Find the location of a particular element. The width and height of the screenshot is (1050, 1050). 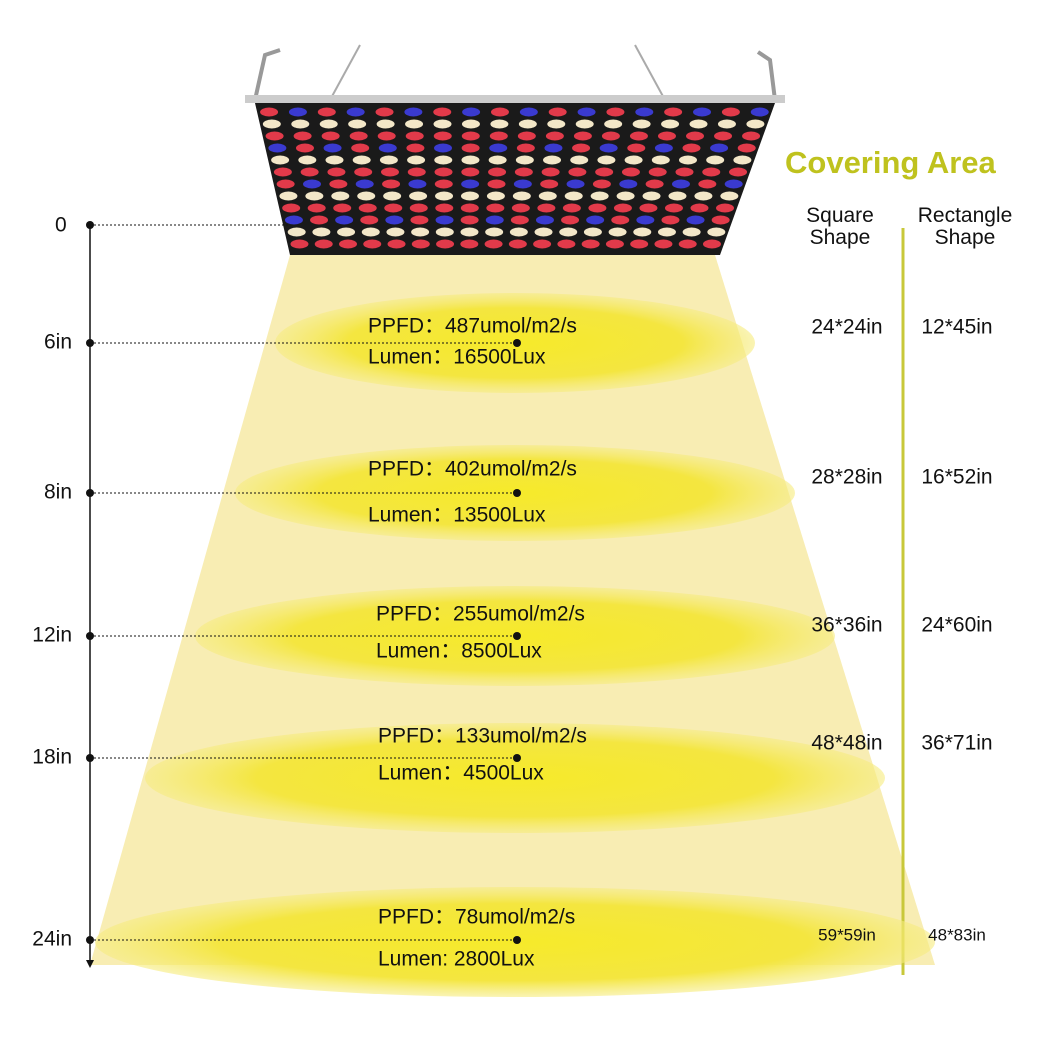

axis-arrow is located at coordinates (90, 964).